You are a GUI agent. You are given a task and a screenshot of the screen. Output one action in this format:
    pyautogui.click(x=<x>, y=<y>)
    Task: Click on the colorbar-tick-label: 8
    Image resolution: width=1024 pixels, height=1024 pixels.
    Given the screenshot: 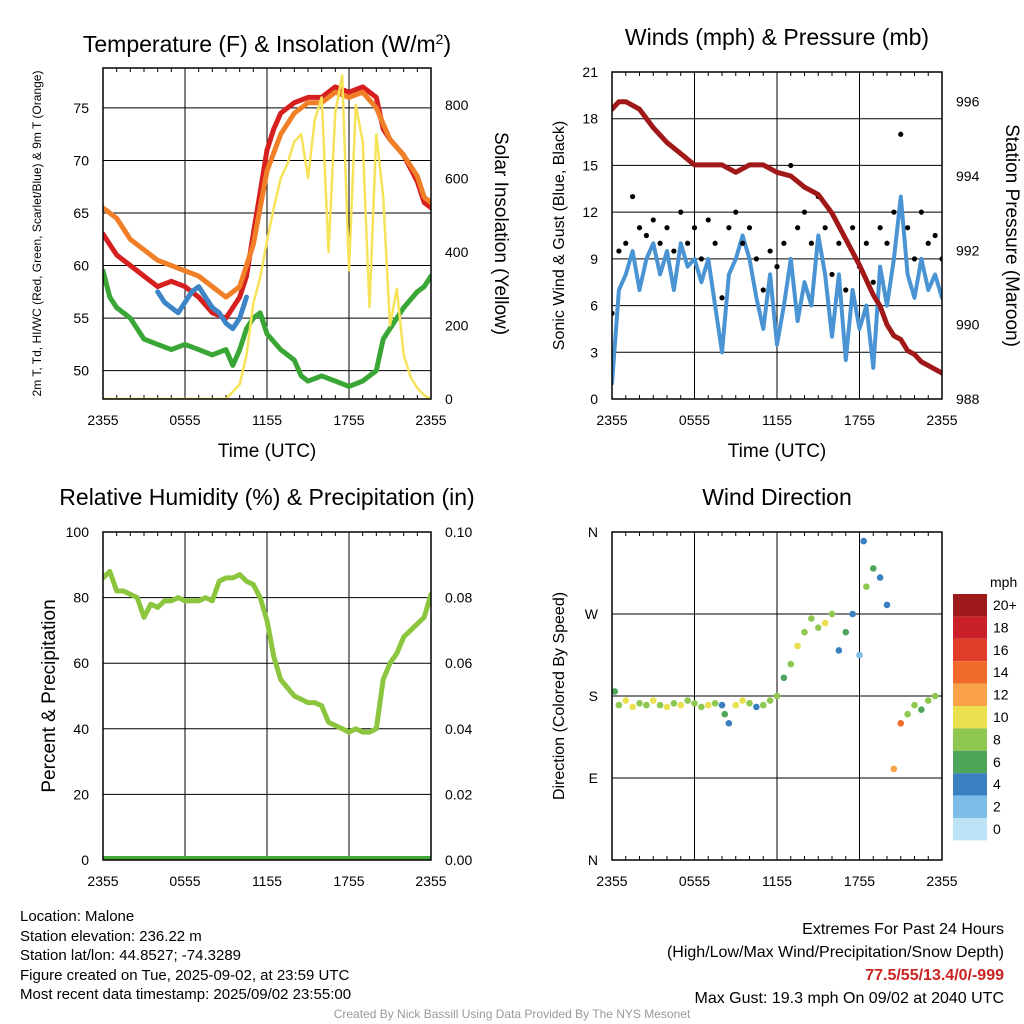 What is the action you would take?
    pyautogui.click(x=997, y=739)
    